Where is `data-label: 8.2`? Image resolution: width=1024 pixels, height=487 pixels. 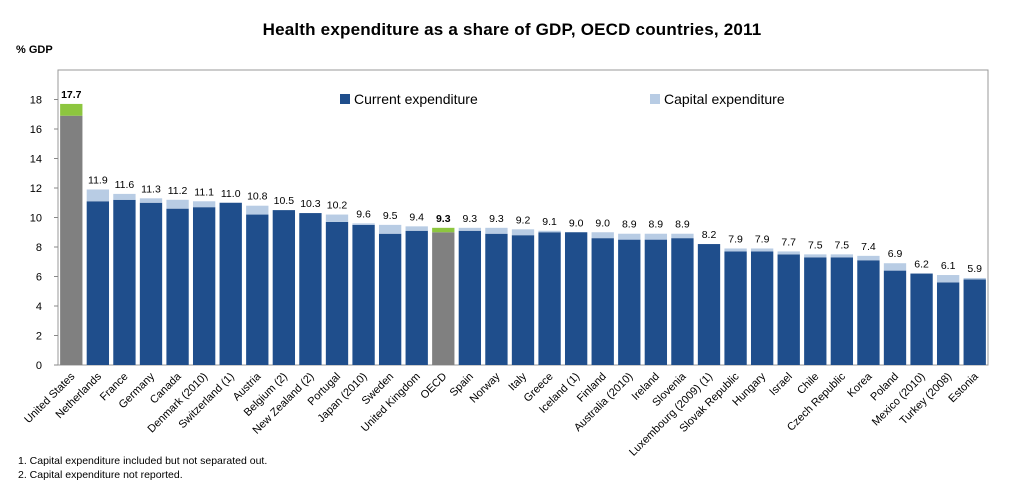
data-label: 8.2 is located at coordinates (709, 235).